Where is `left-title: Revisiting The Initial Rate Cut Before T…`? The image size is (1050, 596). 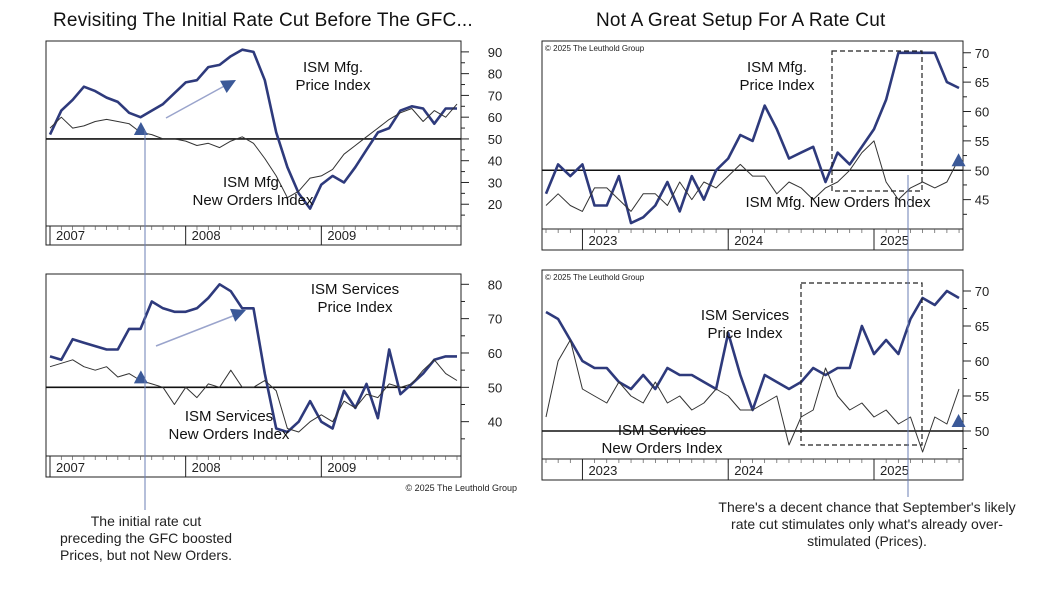
left-title: Revisiting The Initial Rate Cut Before T… is located at coordinates (263, 20).